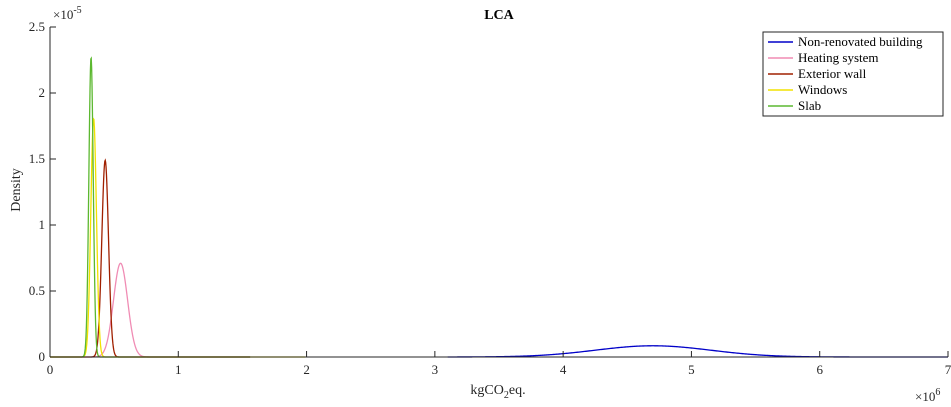  What do you see at coordinates (37, 158) in the screenshot?
I see `y-tick-label-3: 1.5` at bounding box center [37, 158].